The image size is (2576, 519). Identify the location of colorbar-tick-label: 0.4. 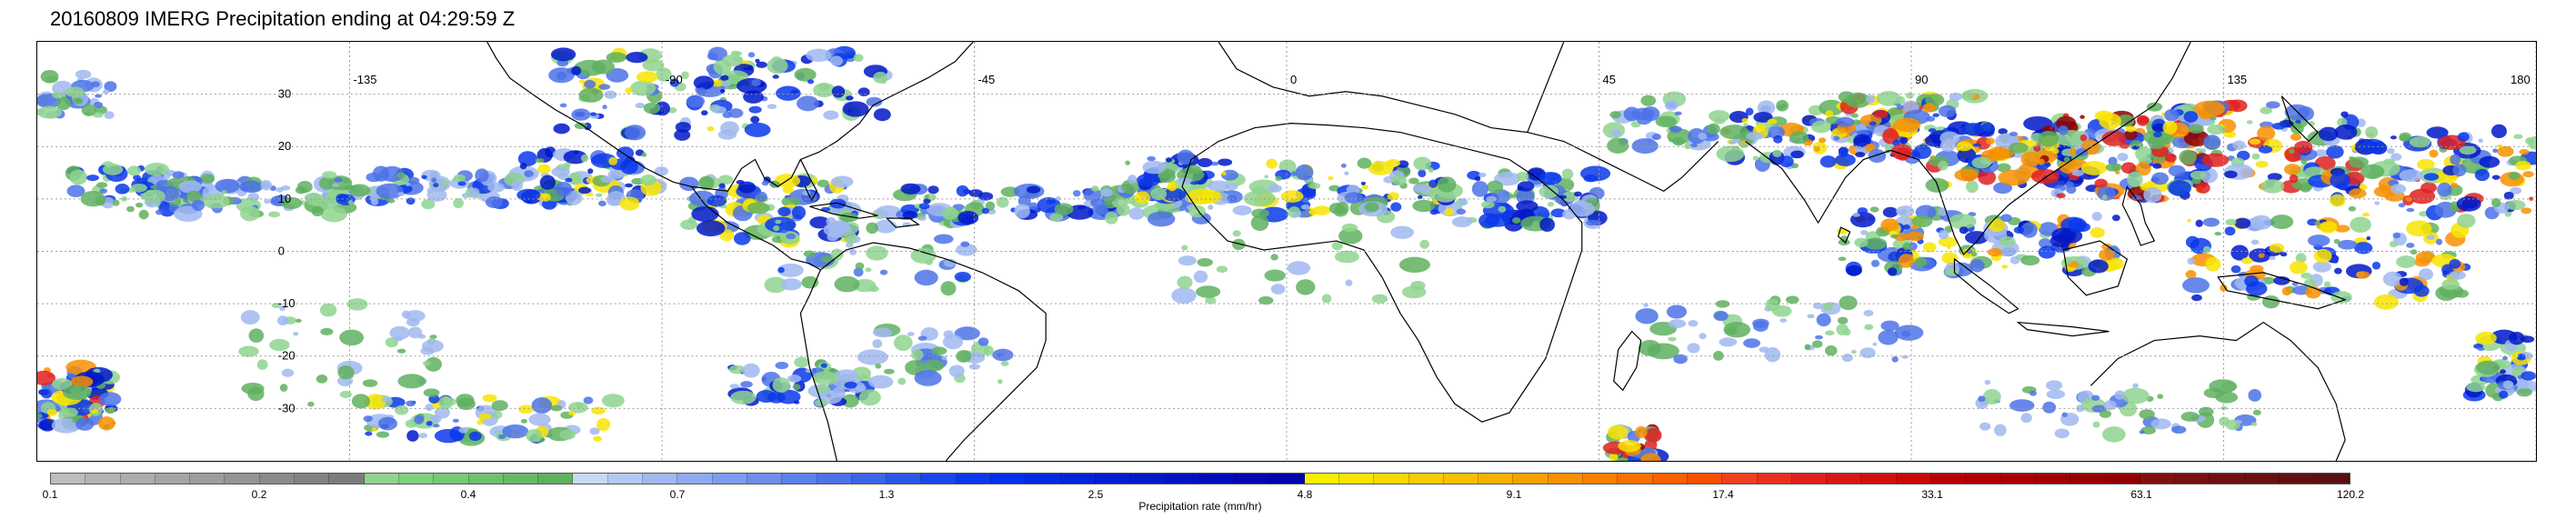
(468, 494).